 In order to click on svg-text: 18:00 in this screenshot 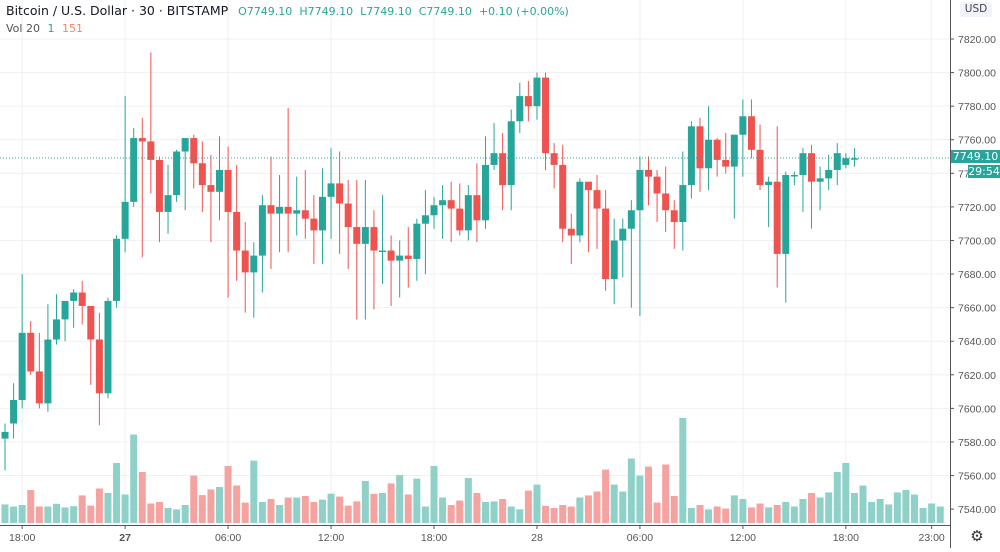, I will do `click(846, 538)`.